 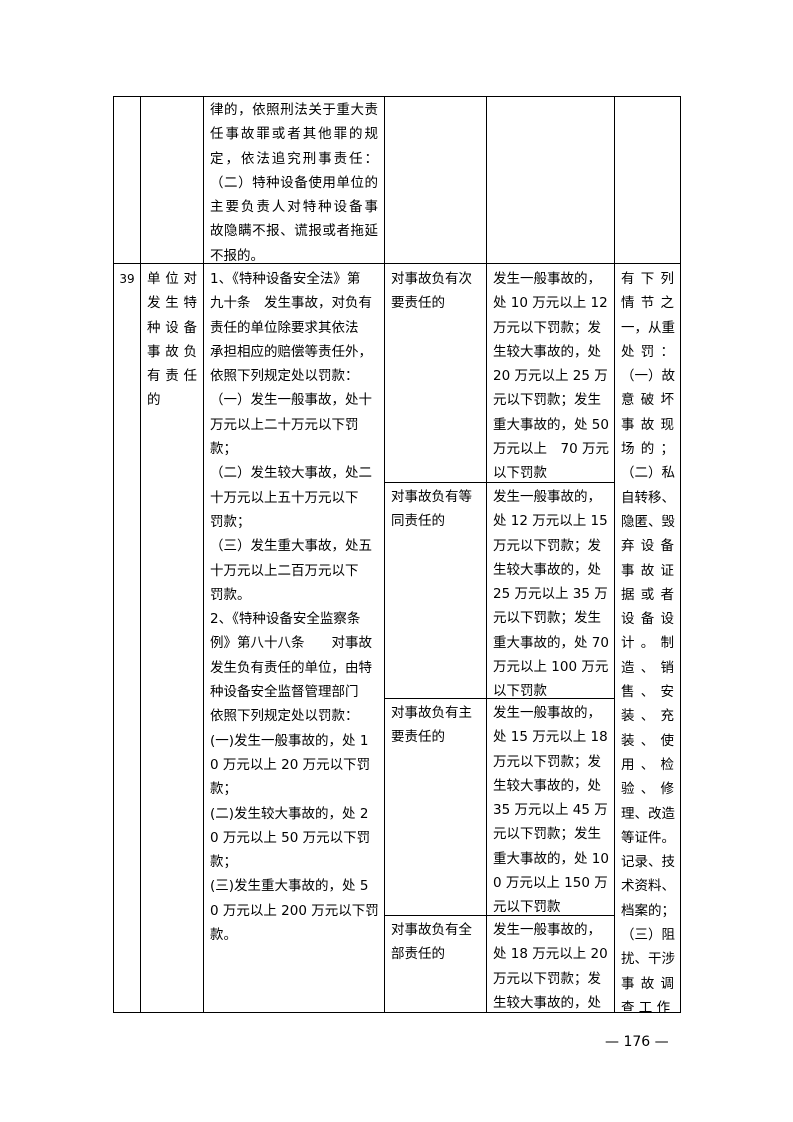 I want to click on text-line: （三）阻, so click(x=648, y=935).